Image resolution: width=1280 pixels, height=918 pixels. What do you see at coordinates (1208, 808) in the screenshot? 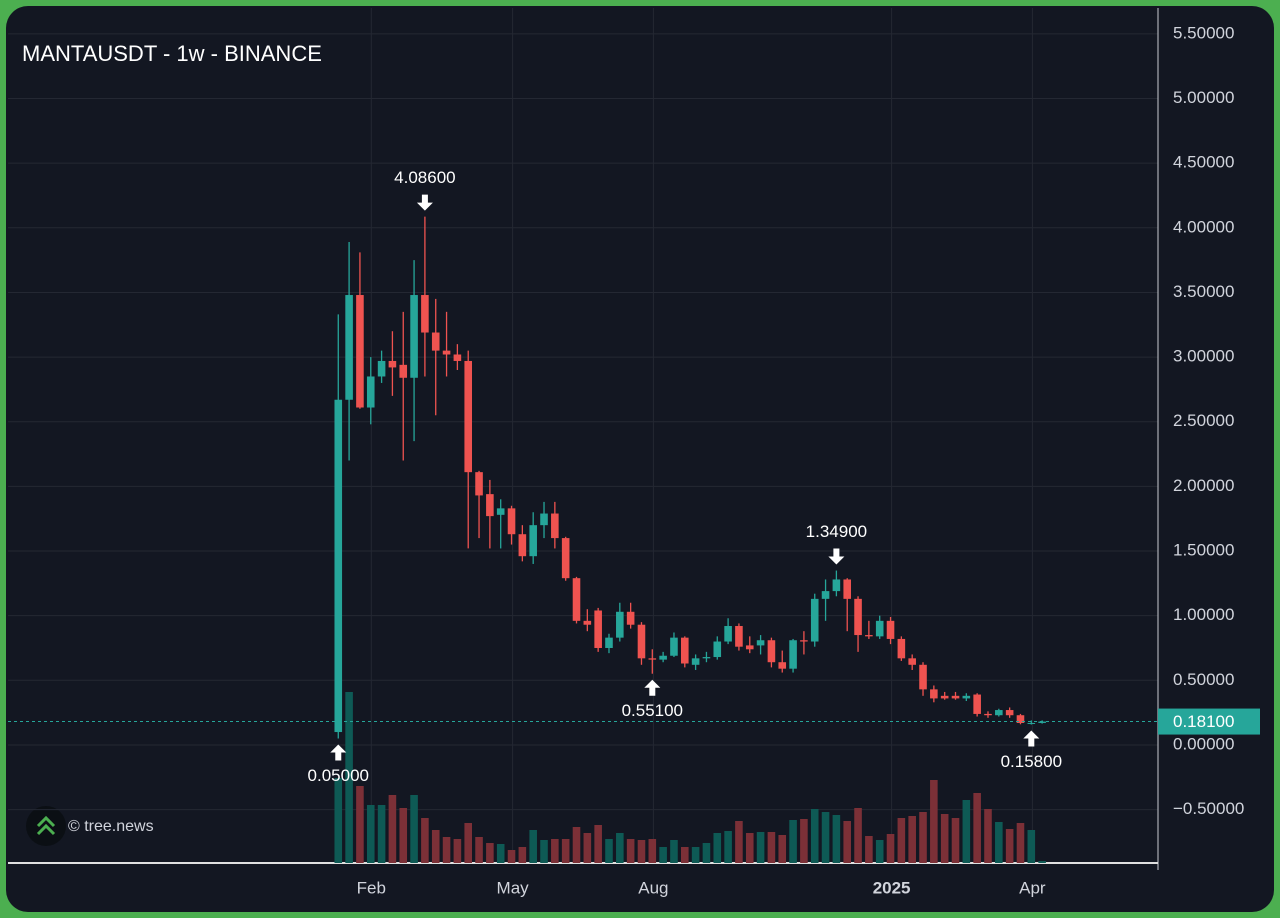
I see `y-tick-label: −0.50000` at bounding box center [1208, 808].